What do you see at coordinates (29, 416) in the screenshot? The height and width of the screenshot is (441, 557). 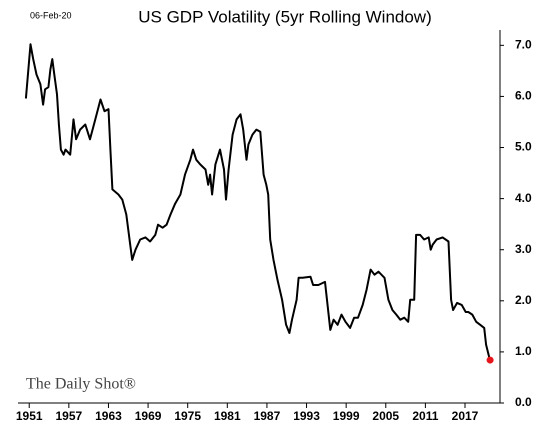 I see `x-tick-label: 1951` at bounding box center [29, 416].